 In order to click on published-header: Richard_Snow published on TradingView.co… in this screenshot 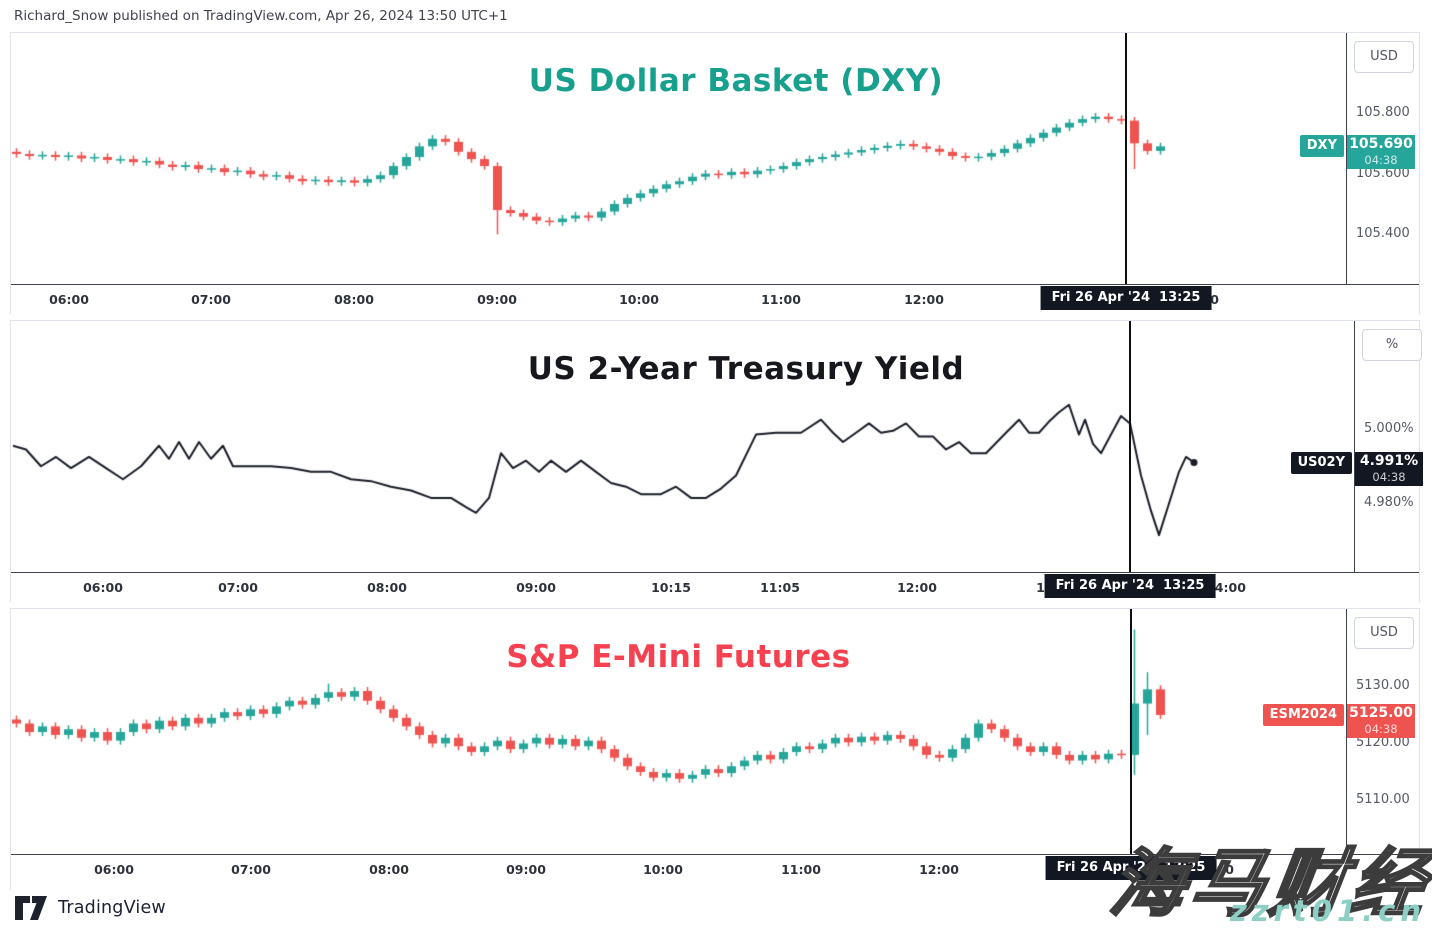, I will do `click(261, 16)`.